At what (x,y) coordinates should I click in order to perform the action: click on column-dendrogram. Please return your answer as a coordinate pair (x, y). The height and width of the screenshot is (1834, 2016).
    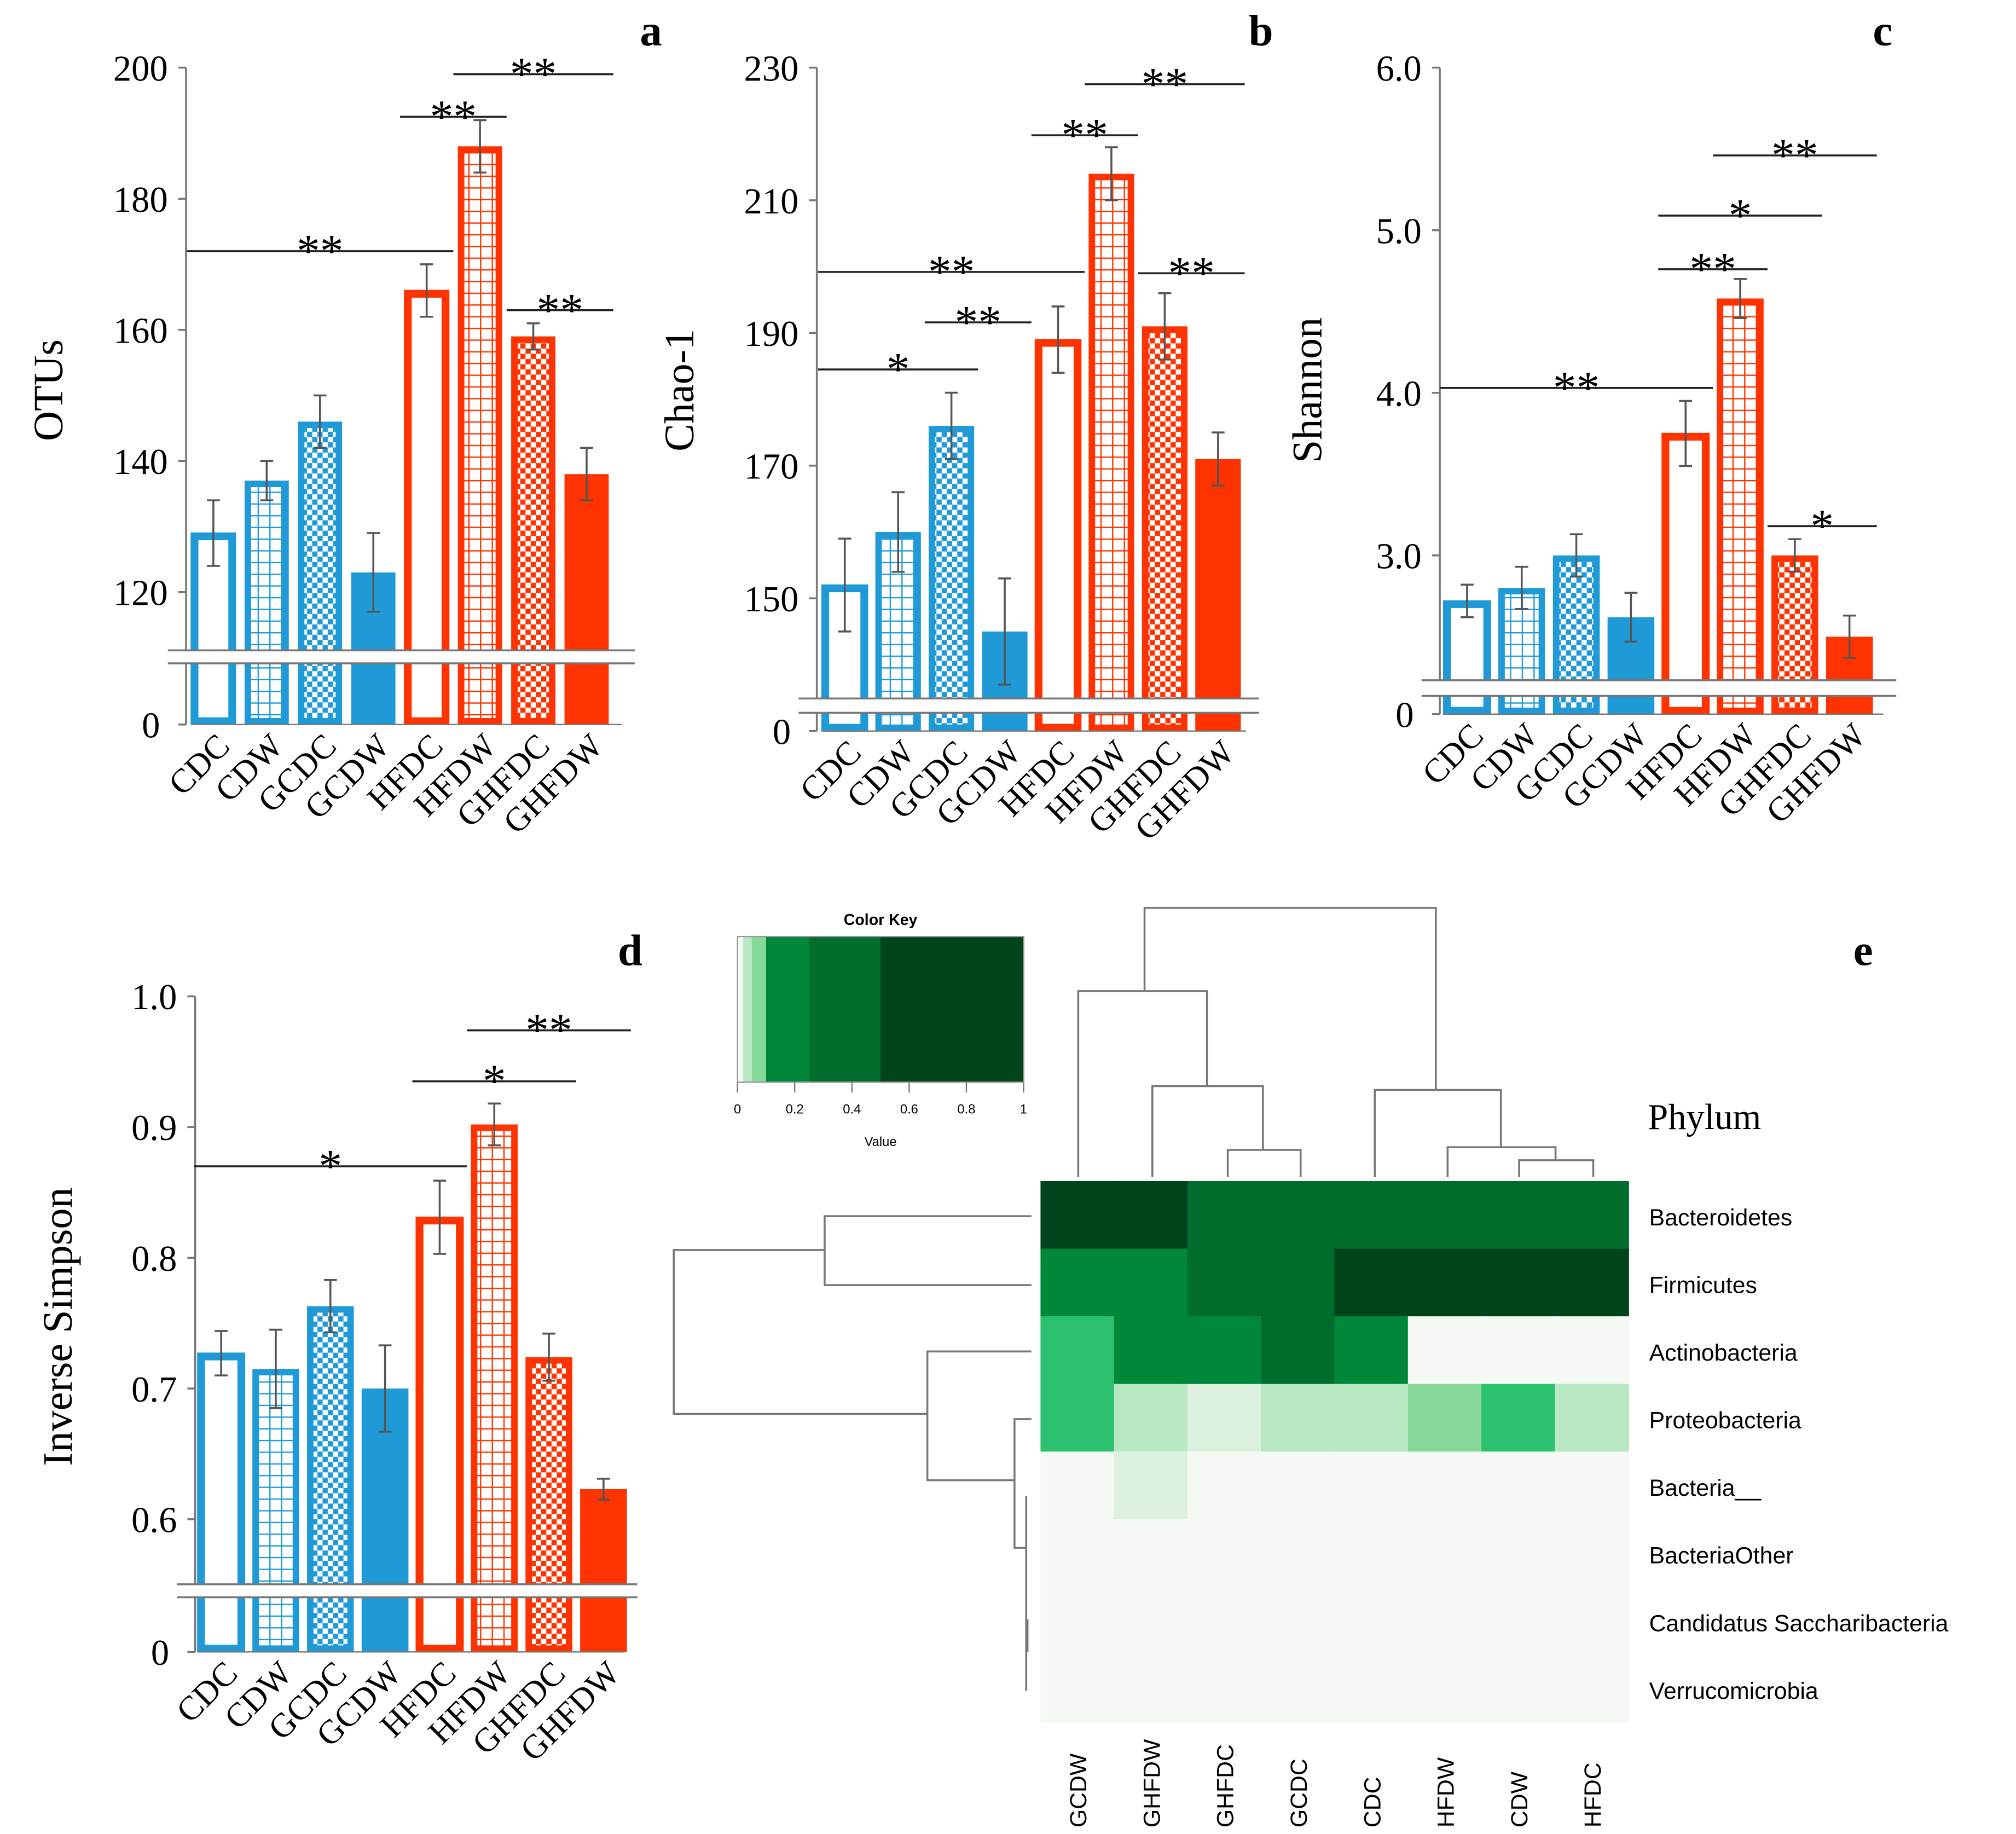
    Looking at the image, I should click on (1336, 1042).